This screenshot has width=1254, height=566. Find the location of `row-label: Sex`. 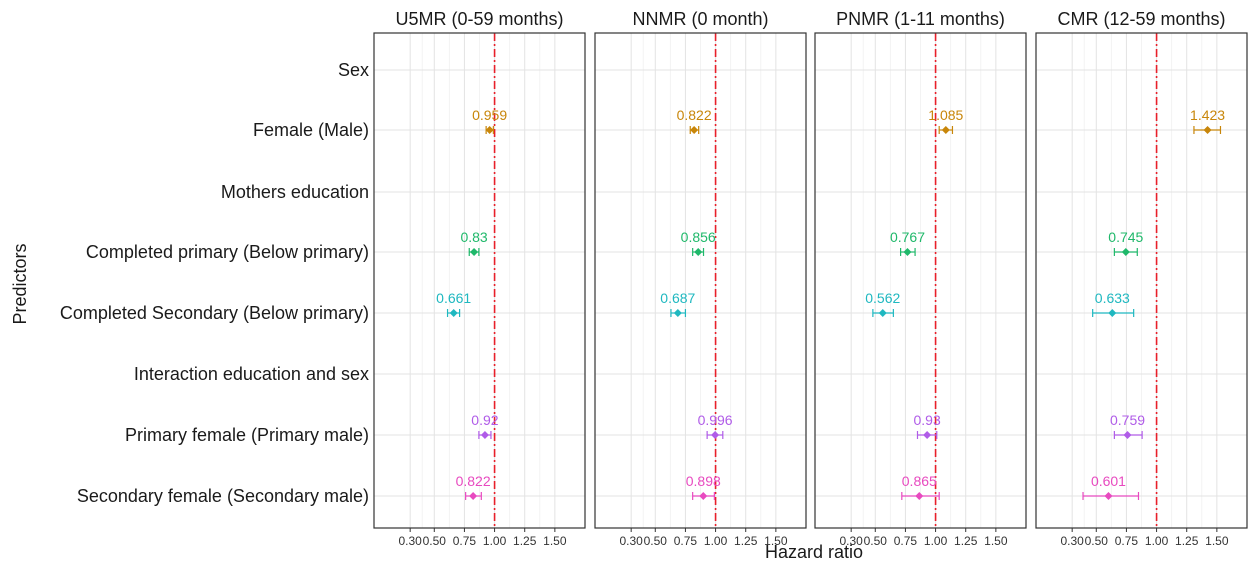

row-label: Sex is located at coordinates (353, 70).